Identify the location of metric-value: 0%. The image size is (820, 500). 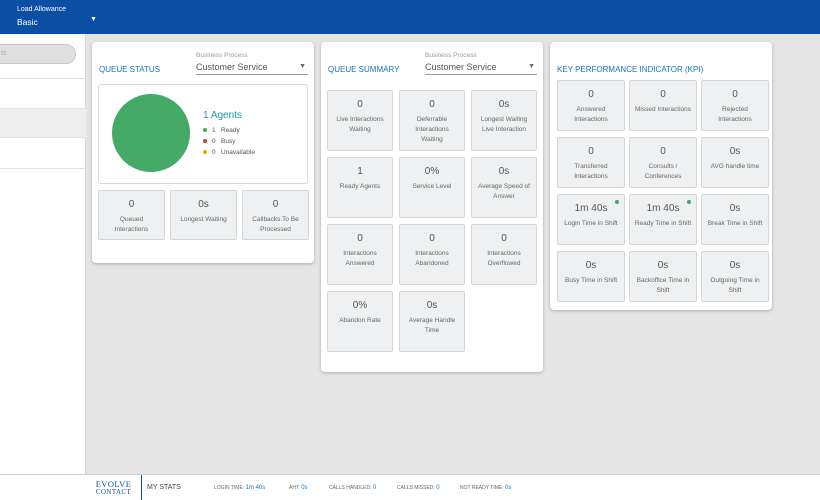
(360, 305).